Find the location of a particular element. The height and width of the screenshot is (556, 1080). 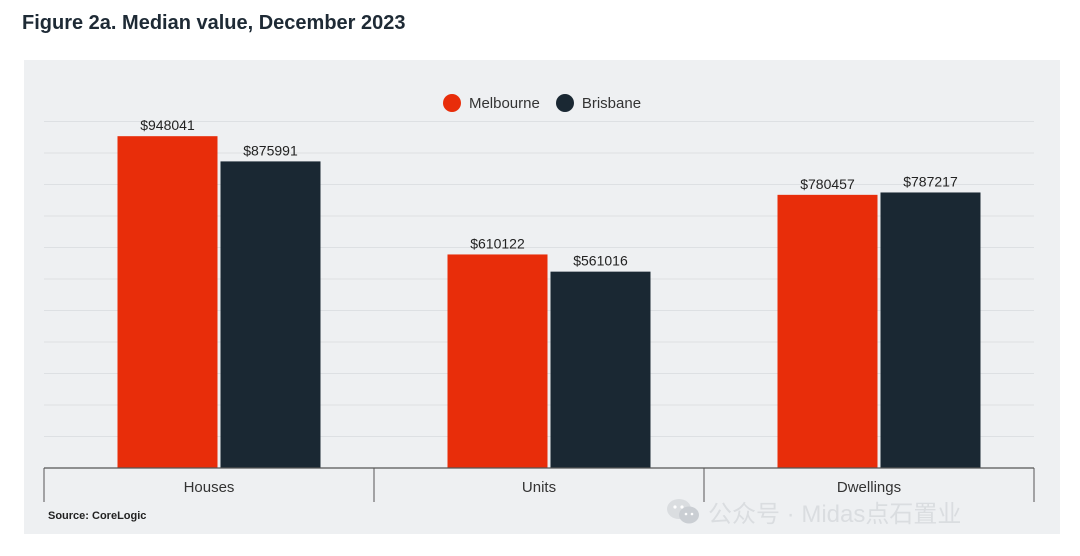

data-label: $610122 is located at coordinates (497, 243).